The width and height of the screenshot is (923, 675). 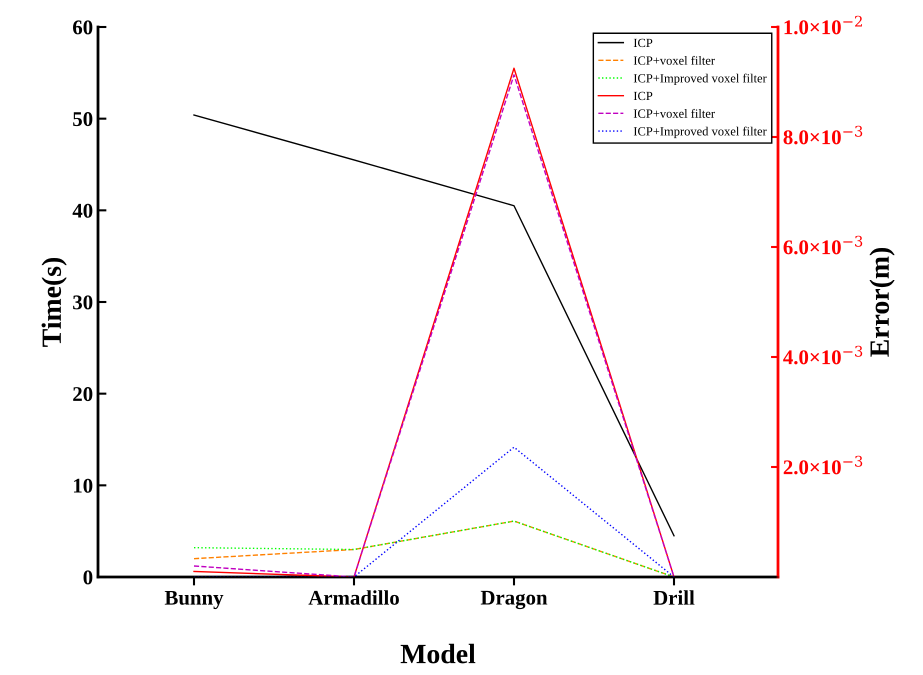 What do you see at coordinates (54, 302) in the screenshot?
I see `y-axis-title: Time(s)` at bounding box center [54, 302].